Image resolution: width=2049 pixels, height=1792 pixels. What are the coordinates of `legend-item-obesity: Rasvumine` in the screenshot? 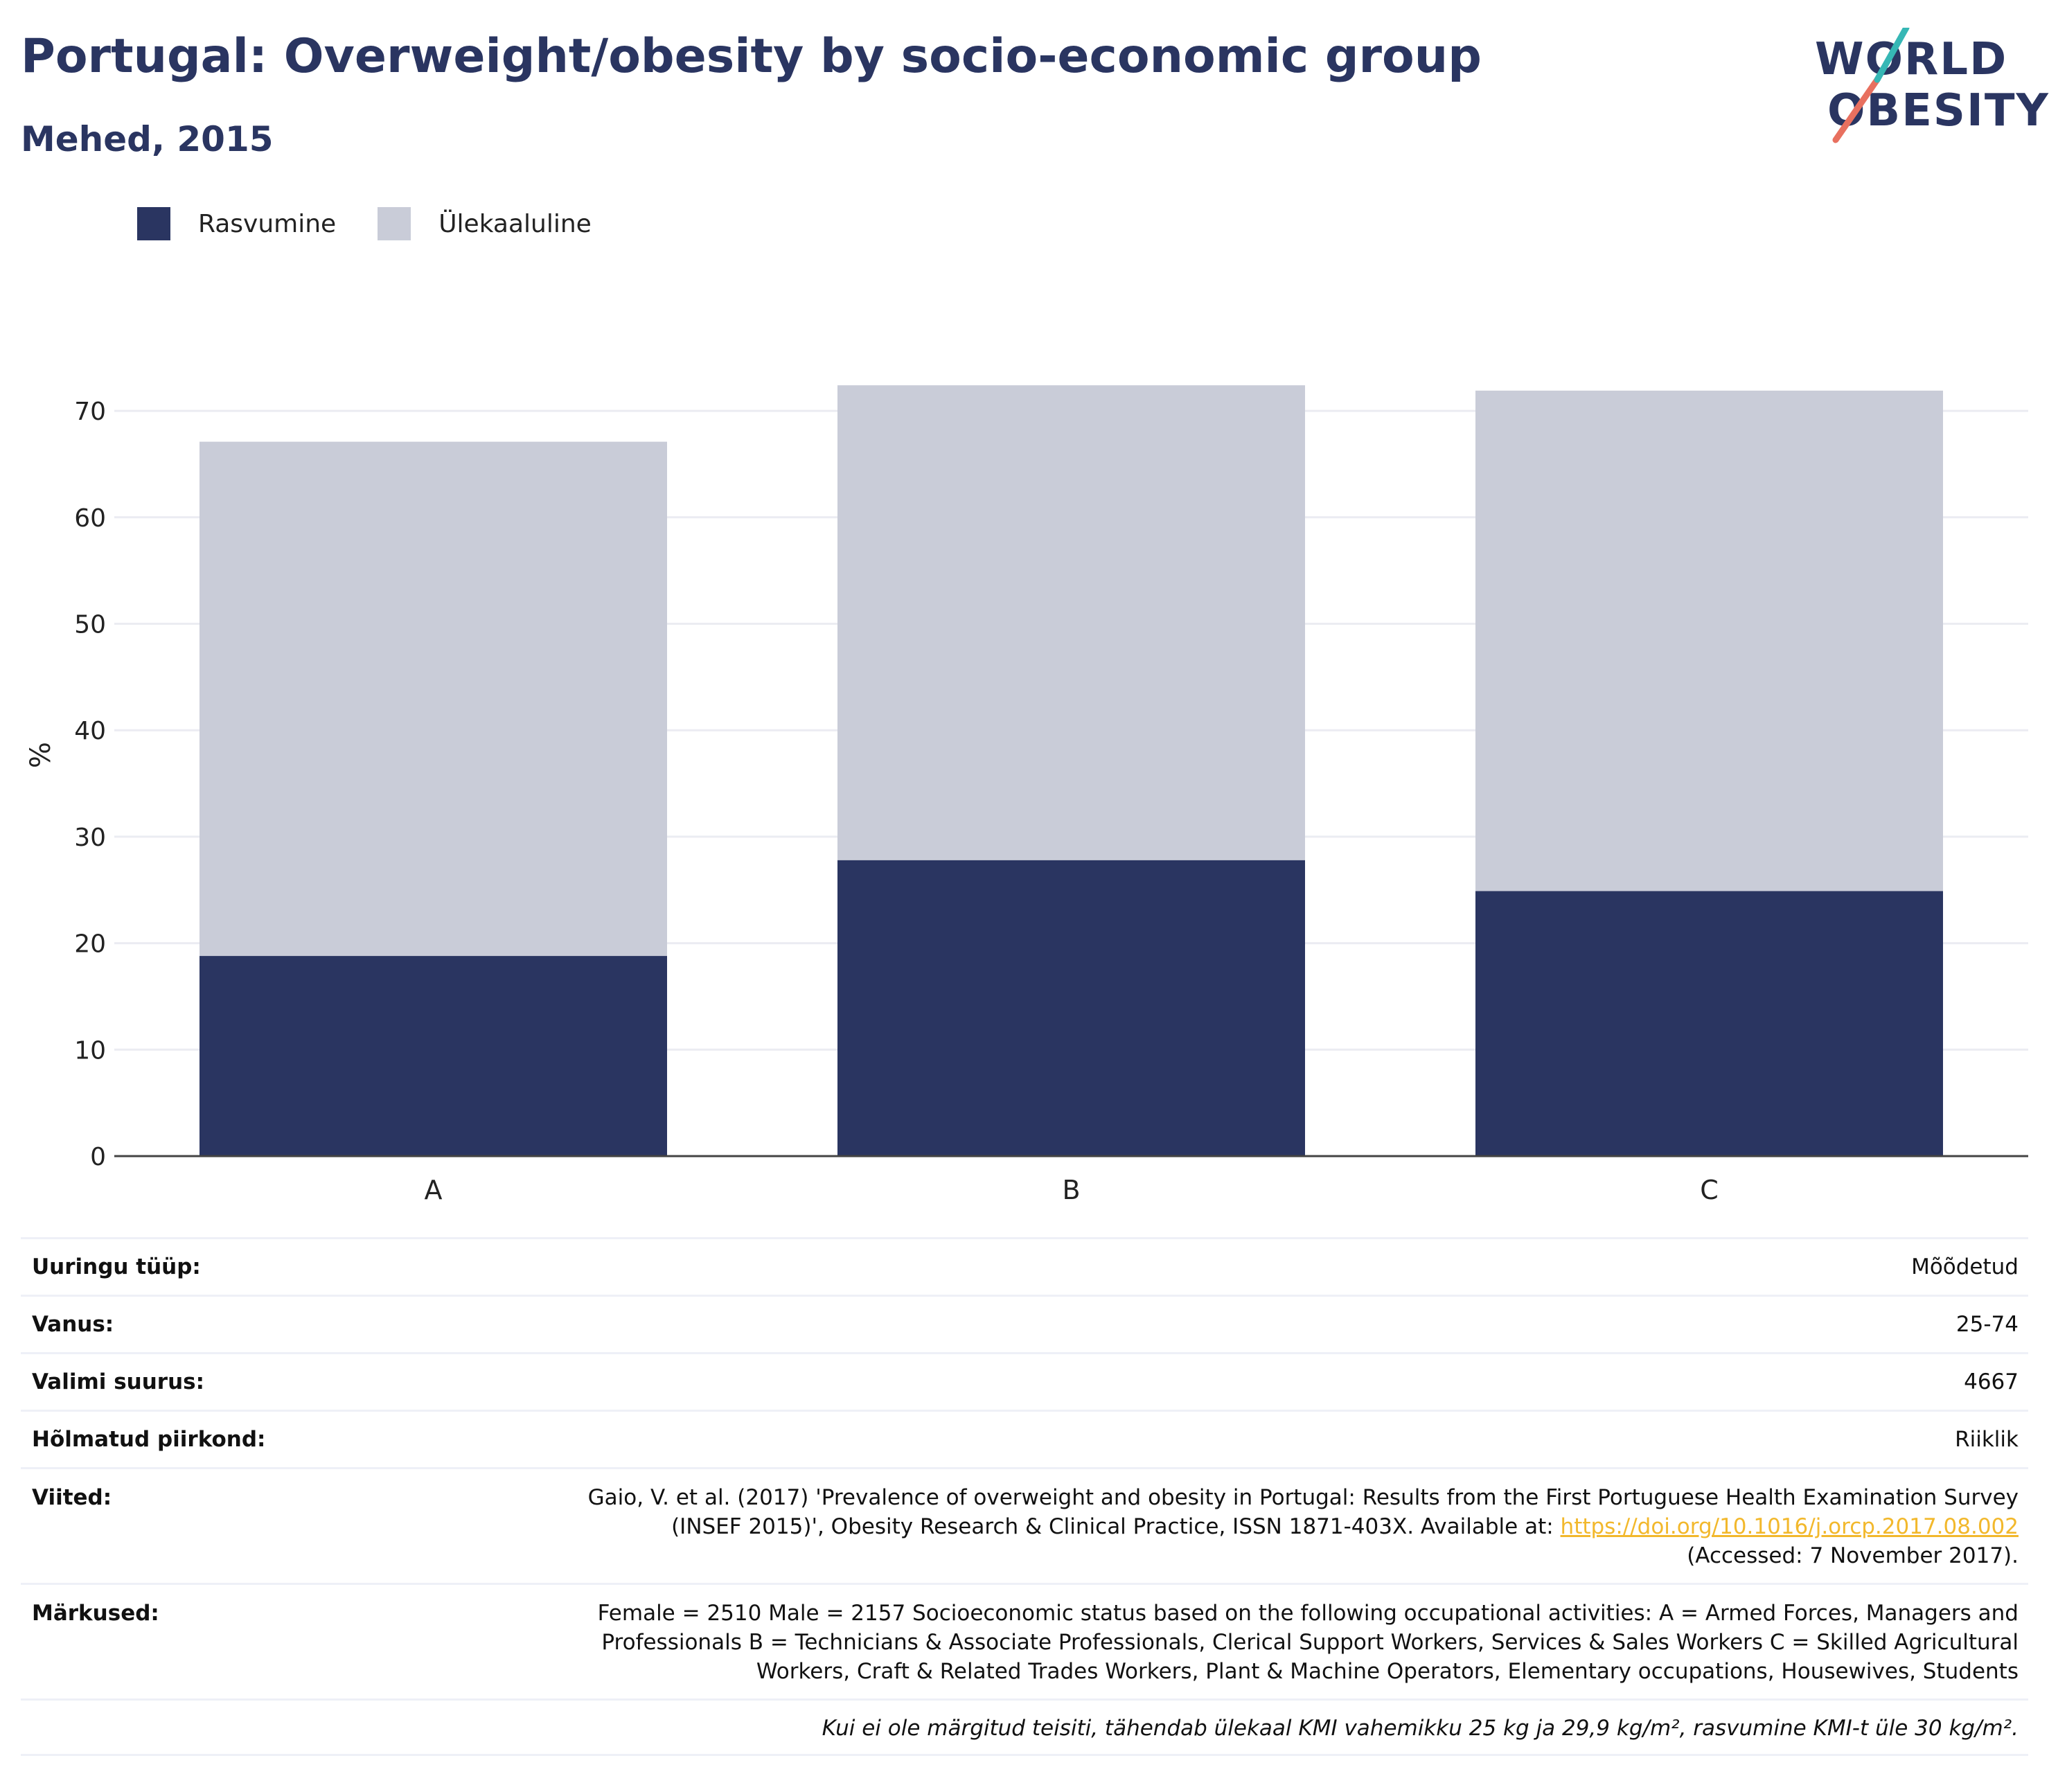 It's located at (237, 223).